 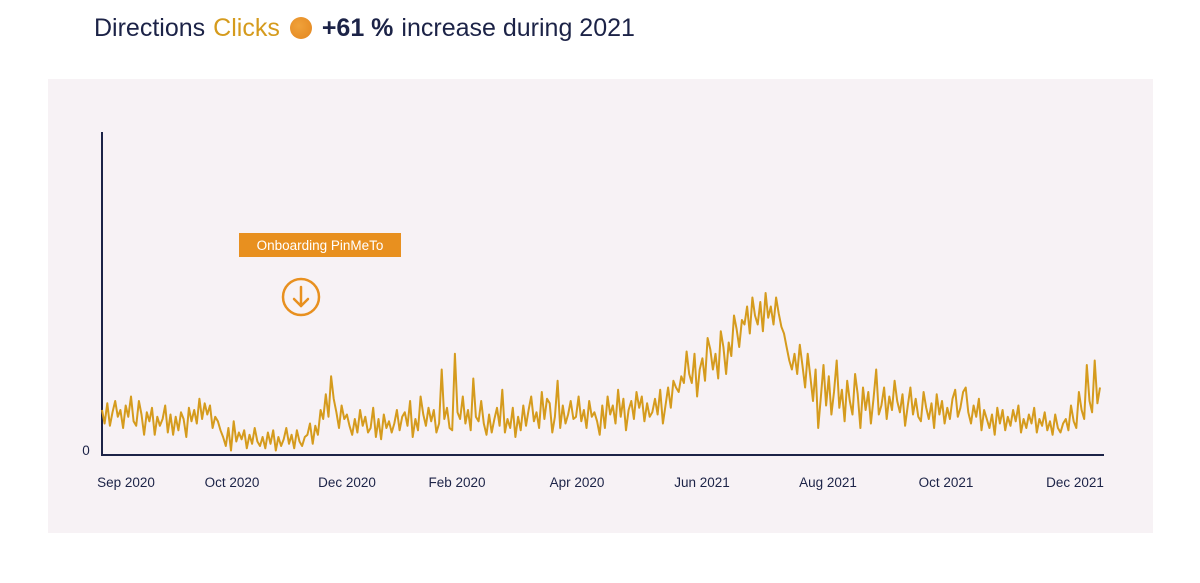 I want to click on orange-dot-icon, so click(x=300, y=28).